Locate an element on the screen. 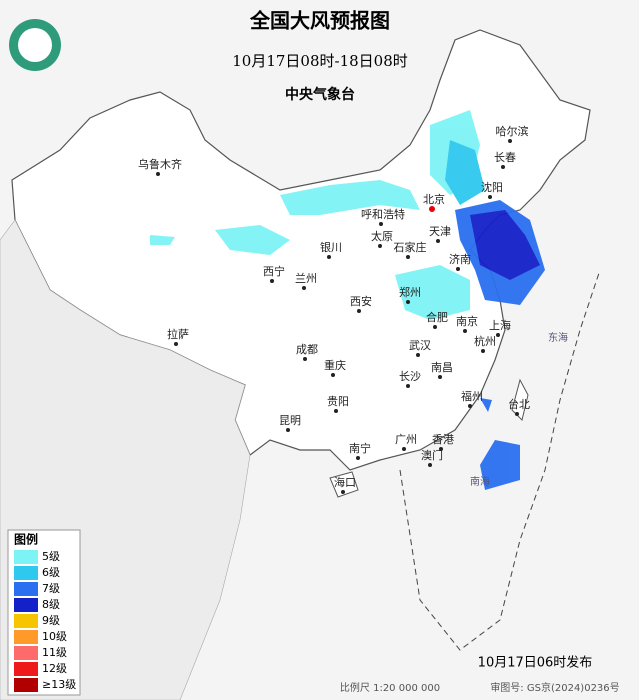 Image resolution: width=639 pixels, height=700 pixels. city-label: 南昌 is located at coordinates (442, 367).